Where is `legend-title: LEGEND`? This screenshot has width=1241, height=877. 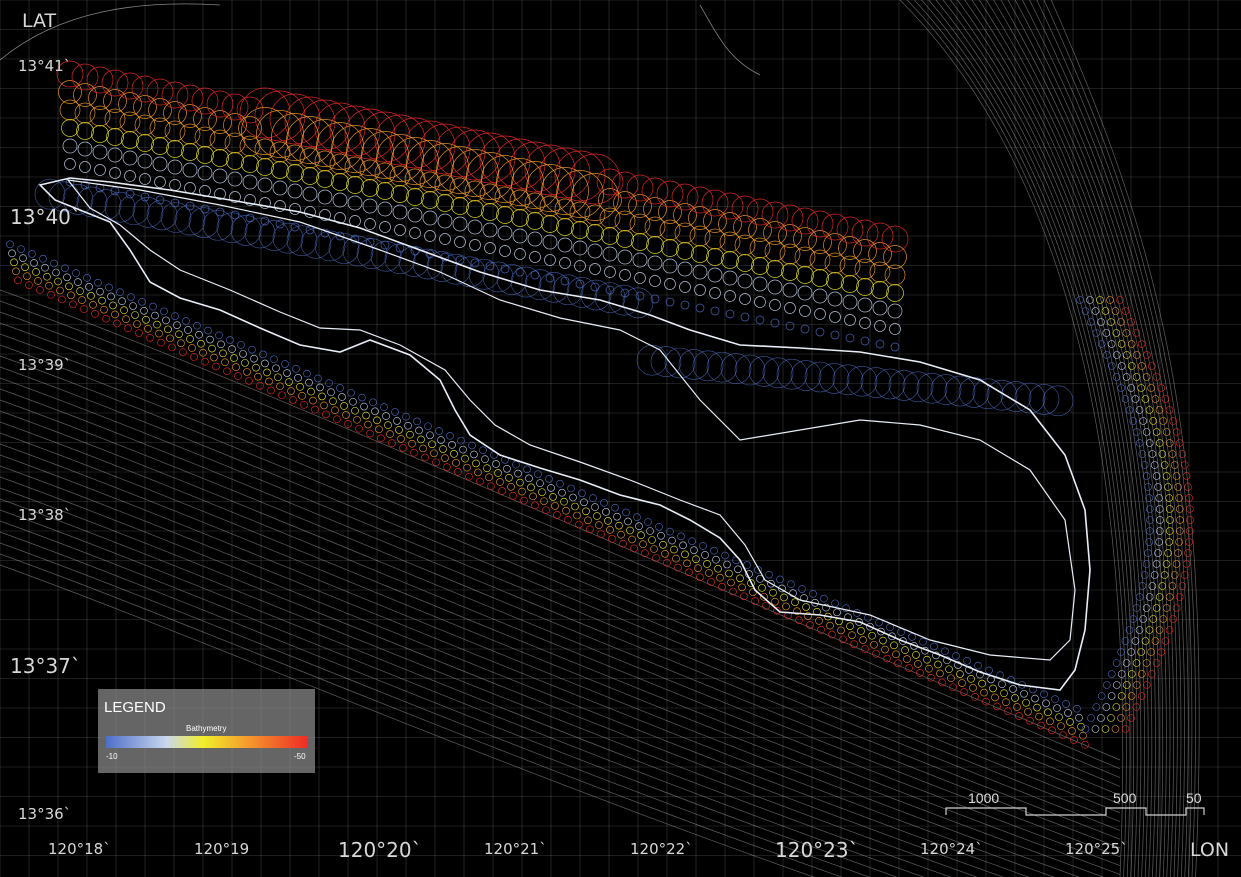
legend-title: LEGEND is located at coordinates (135, 707).